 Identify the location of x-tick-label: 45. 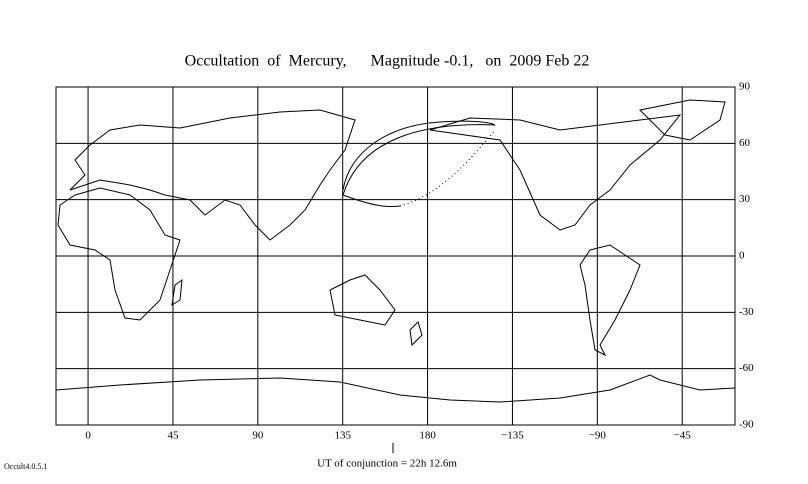
(173, 436).